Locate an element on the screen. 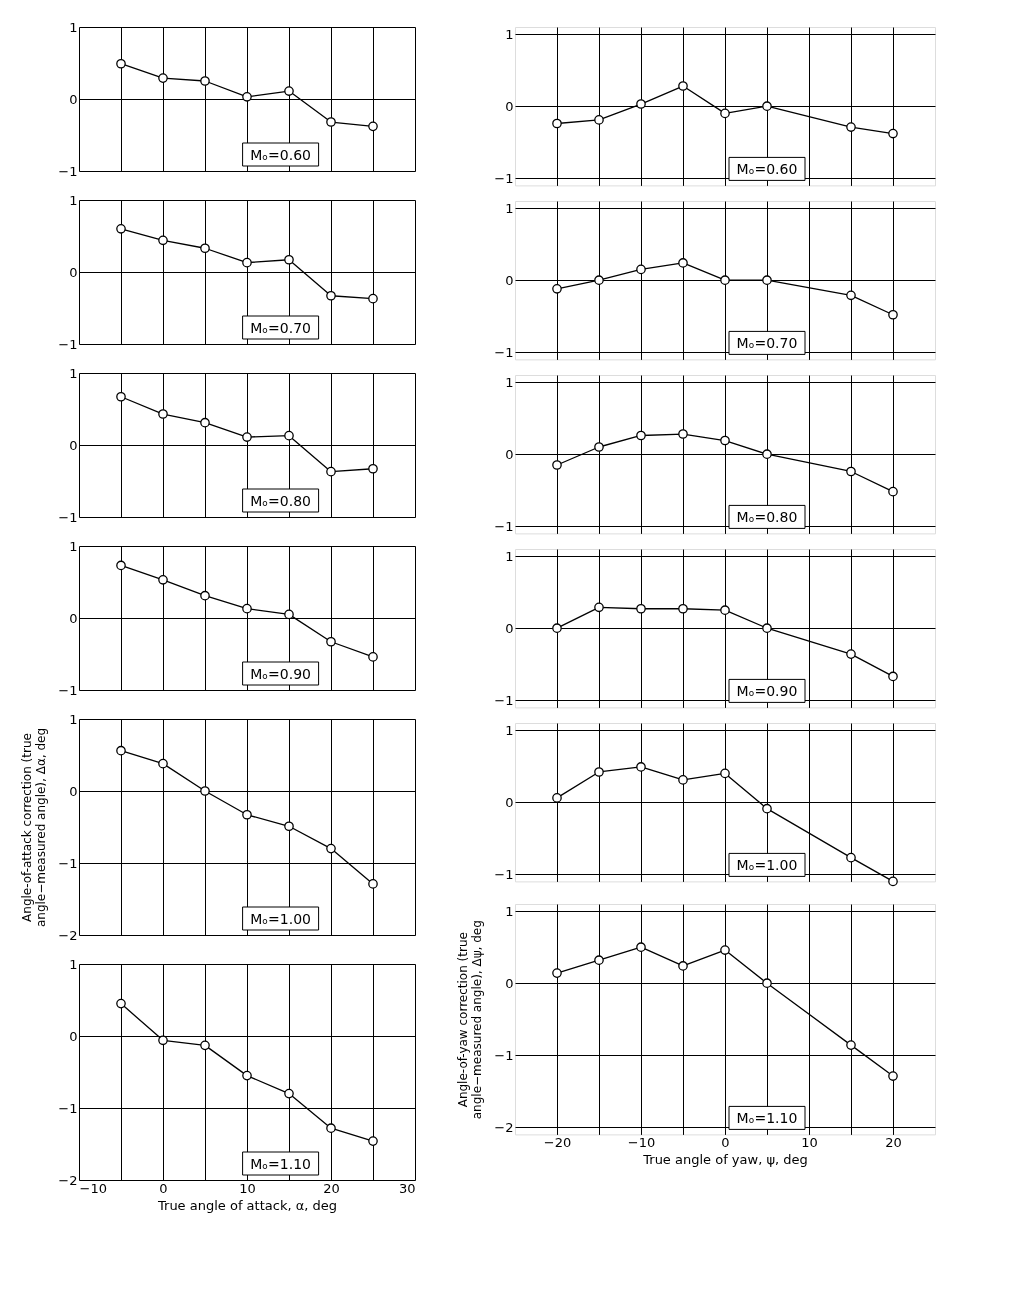 Image resolution: width=1033 pixels, height=1312 pixels. annotation: Mₒ=0.70 is located at coordinates (280, 328).